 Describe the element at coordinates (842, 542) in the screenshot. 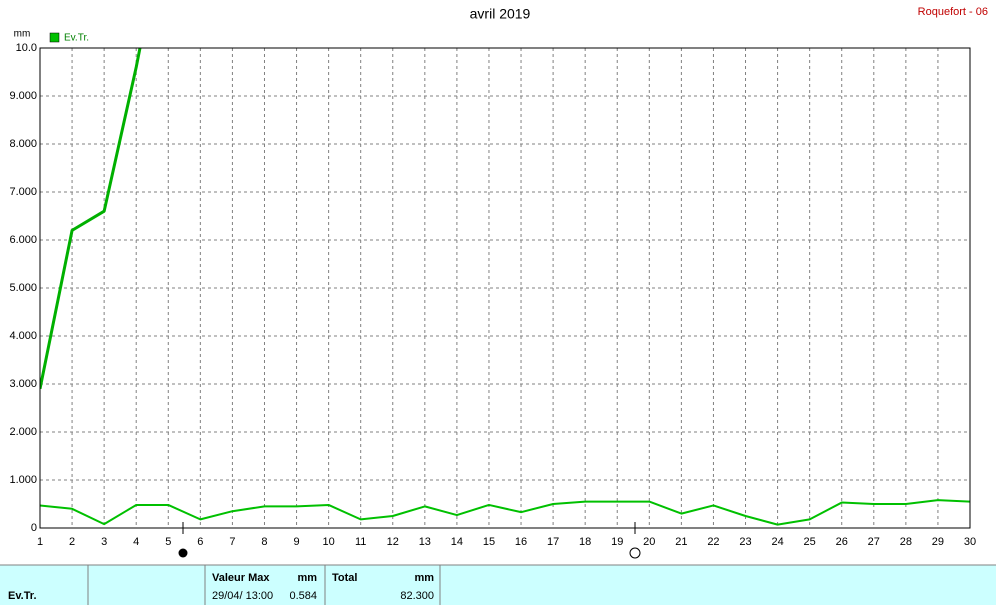

I see `x-tick-label: 26` at that location.